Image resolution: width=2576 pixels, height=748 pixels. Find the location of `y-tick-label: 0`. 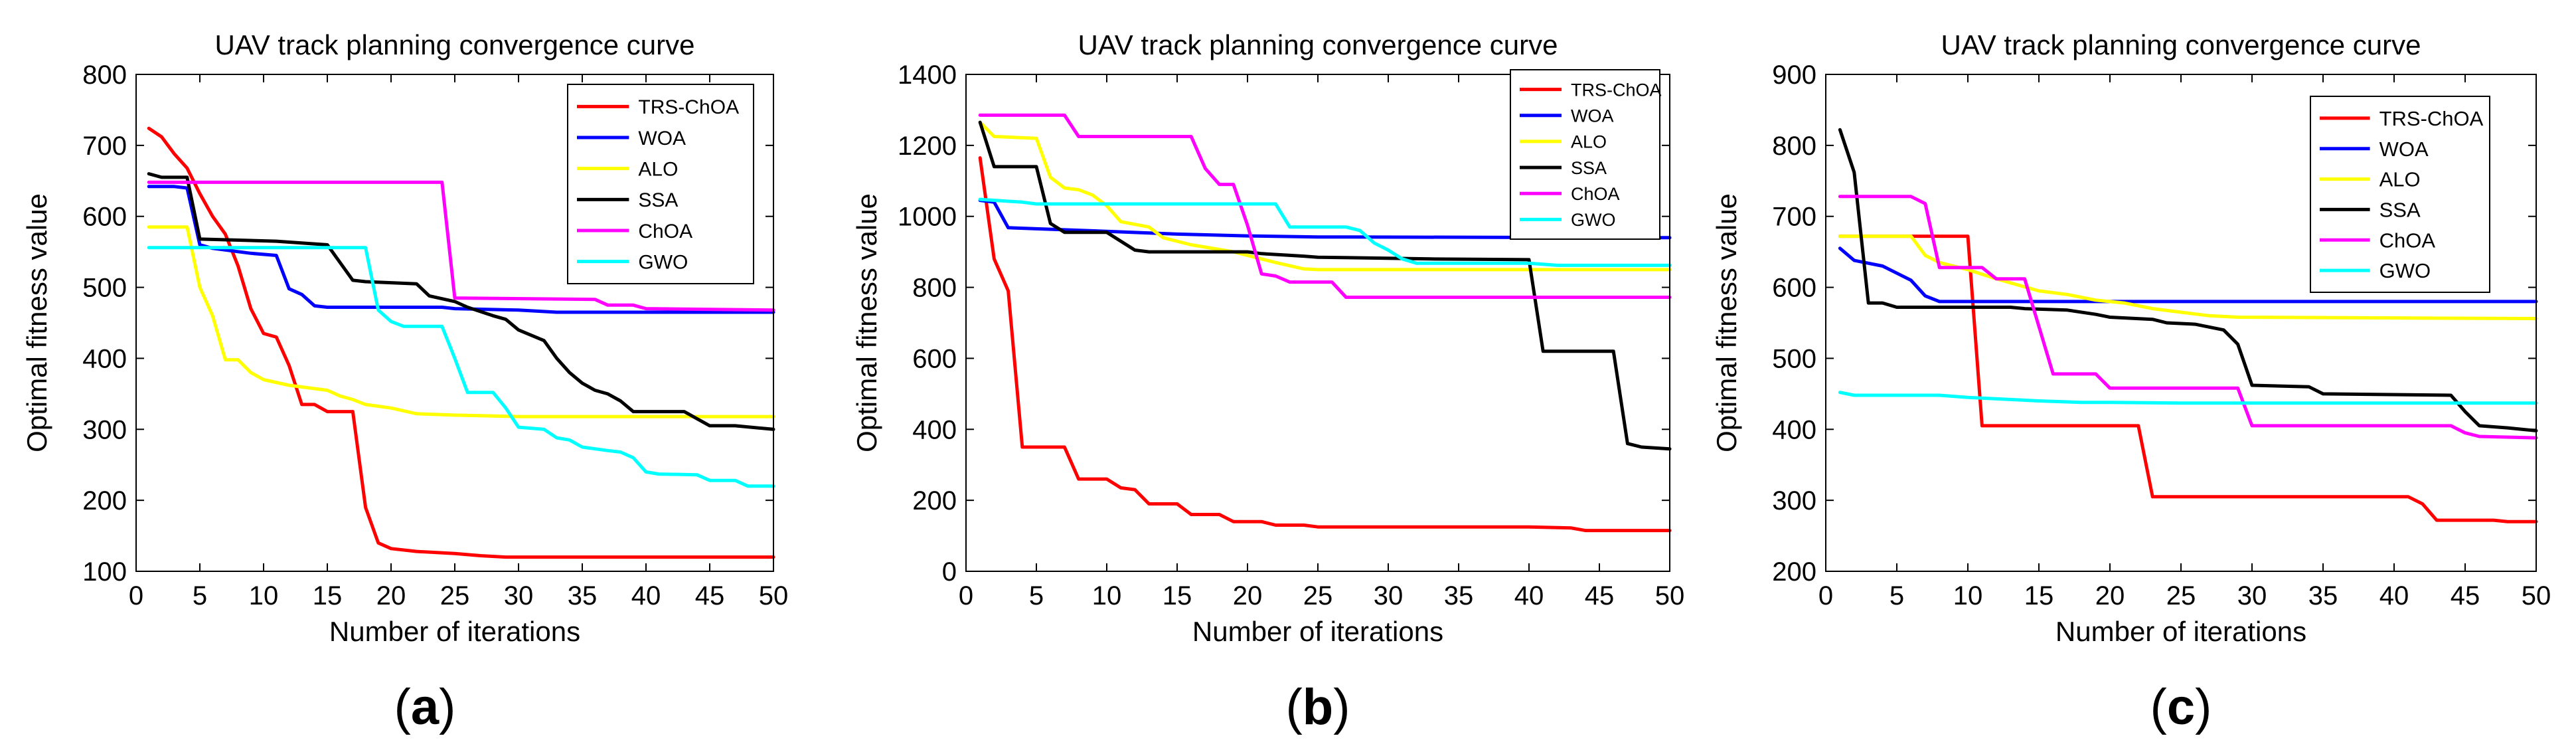

y-tick-label: 0 is located at coordinates (949, 572).